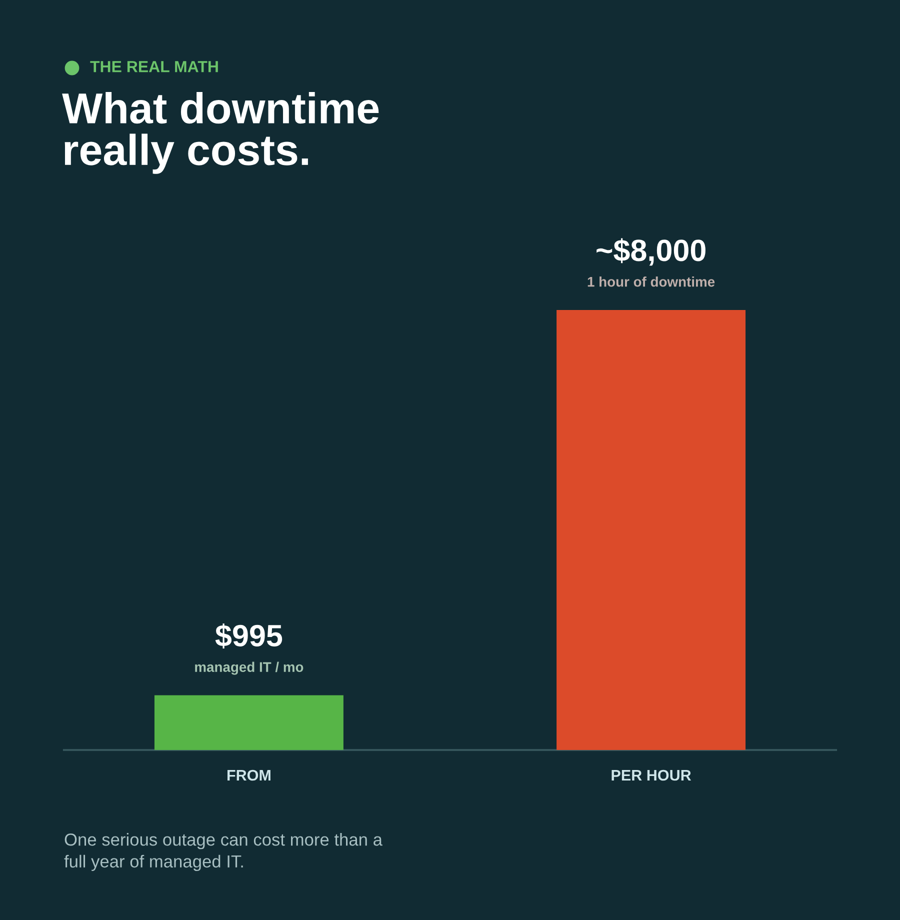 The image size is (900, 920). What do you see at coordinates (248, 775) in the screenshot?
I see `x-tick-label: FROM` at bounding box center [248, 775].